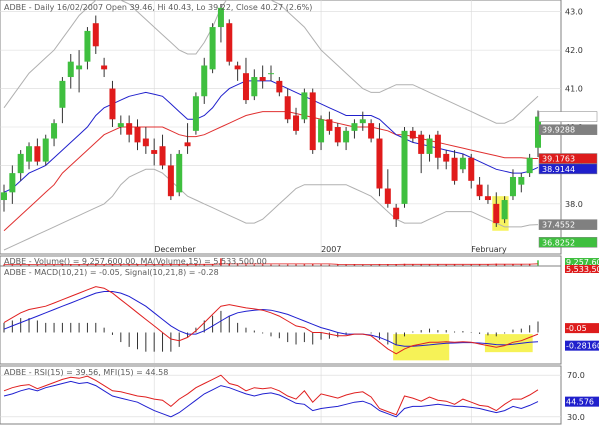 This screenshot has height=427, width=600. What do you see at coordinates (576, 328) in the screenshot?
I see `macd-tag-label: -0.05` at bounding box center [576, 328].